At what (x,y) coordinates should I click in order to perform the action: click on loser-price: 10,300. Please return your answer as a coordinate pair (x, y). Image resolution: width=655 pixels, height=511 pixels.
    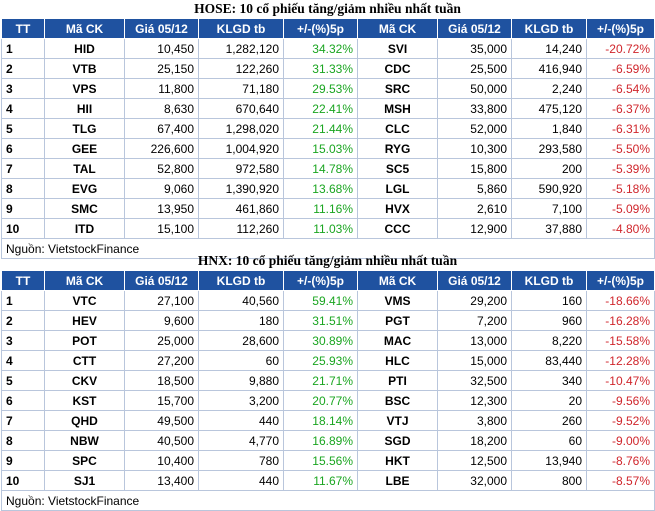
    Looking at the image, I should click on (474, 148).